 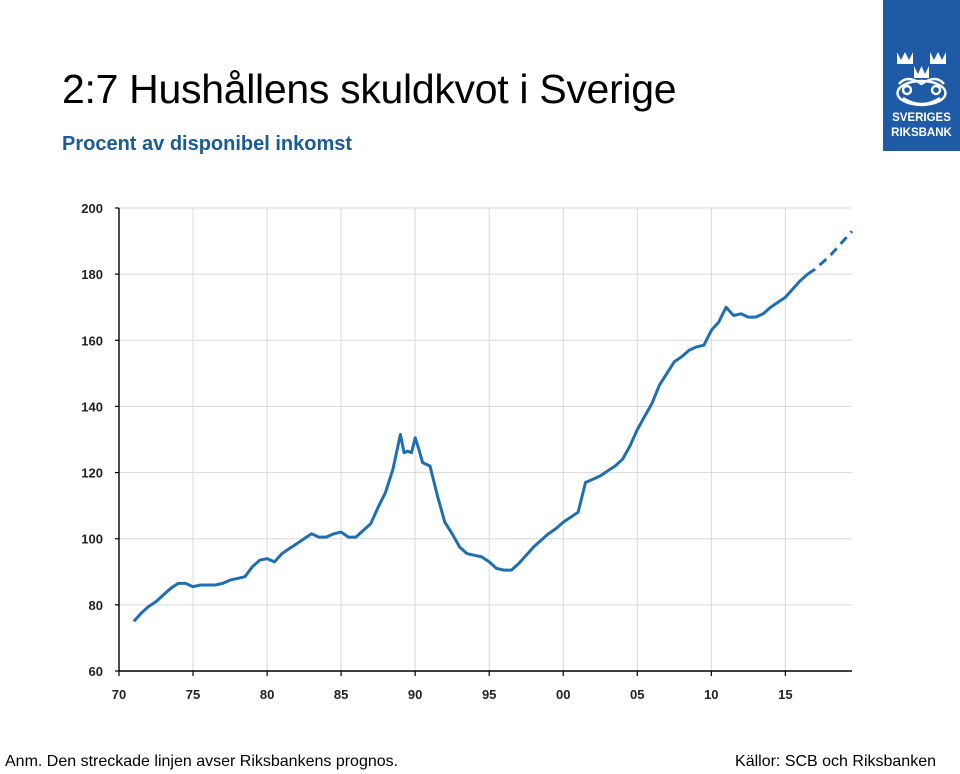 I want to click on x-tick-label: 70, so click(x=119, y=694).